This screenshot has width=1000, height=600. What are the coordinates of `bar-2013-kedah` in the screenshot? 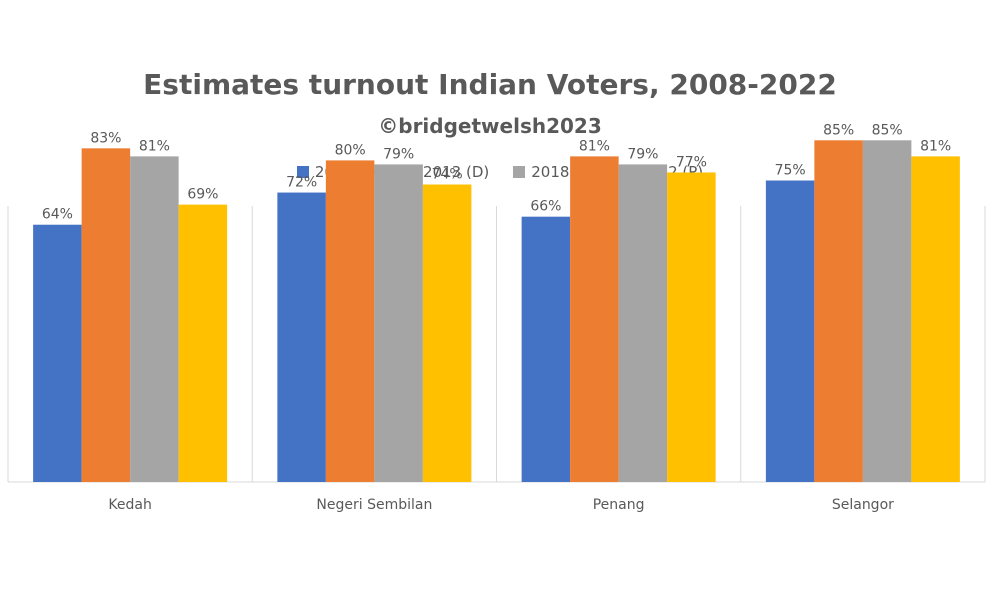 It's located at (106, 315).